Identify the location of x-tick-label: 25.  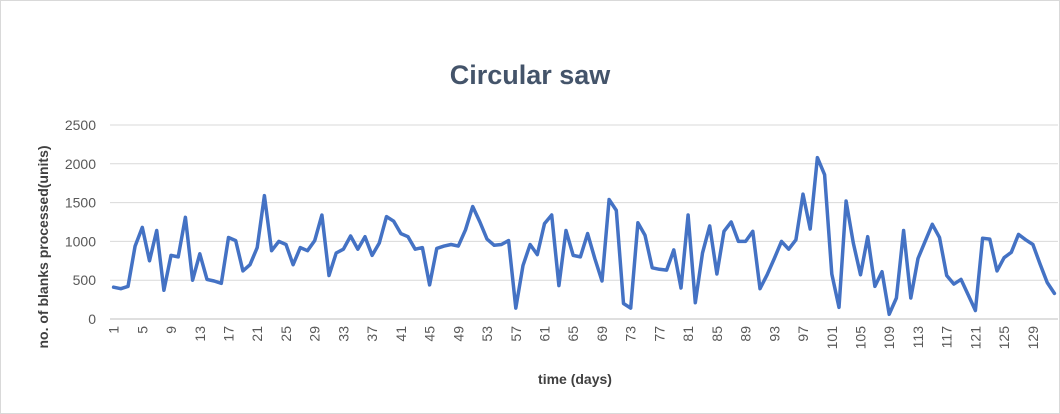
(286, 334).